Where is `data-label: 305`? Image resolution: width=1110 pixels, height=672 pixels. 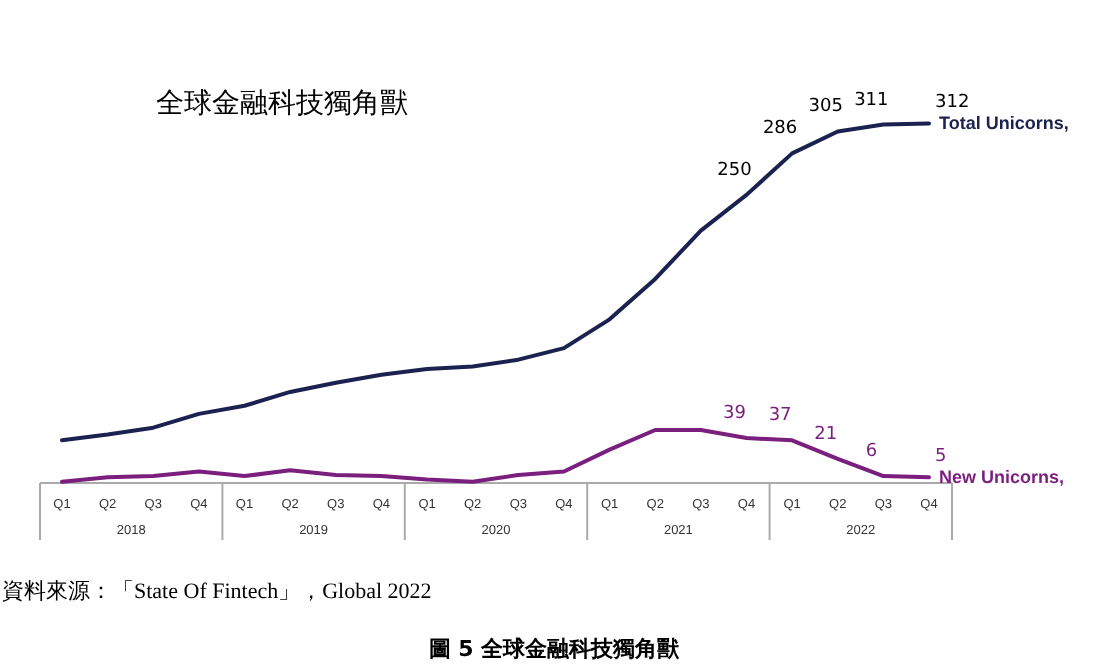
data-label: 305 is located at coordinates (825, 107).